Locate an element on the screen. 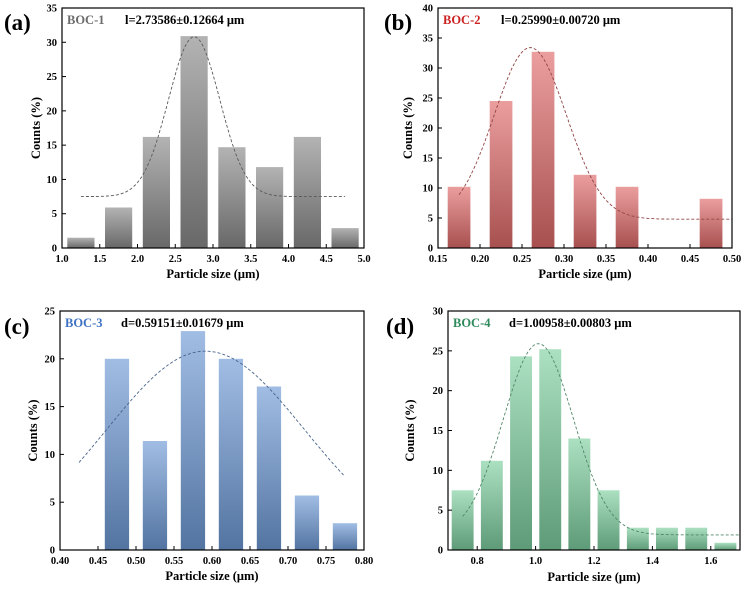 This screenshot has height=594, width=749. x-tick-label: 1.6 is located at coordinates (710, 561).